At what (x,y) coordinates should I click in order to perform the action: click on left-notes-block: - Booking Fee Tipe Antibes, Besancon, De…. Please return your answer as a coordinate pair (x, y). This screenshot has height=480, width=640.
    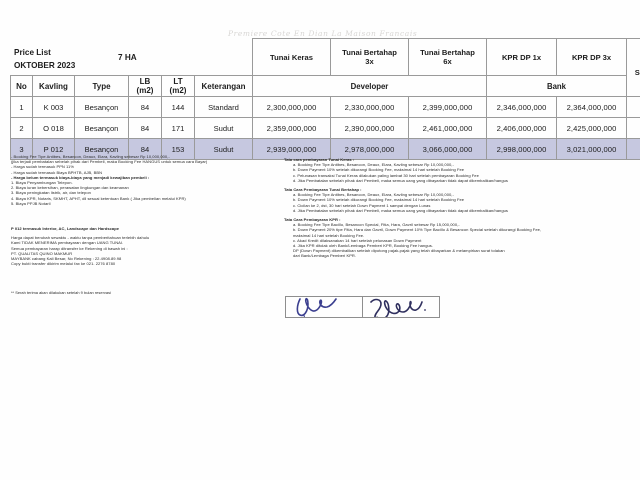
    Looking at the image, I should click on (146, 180).